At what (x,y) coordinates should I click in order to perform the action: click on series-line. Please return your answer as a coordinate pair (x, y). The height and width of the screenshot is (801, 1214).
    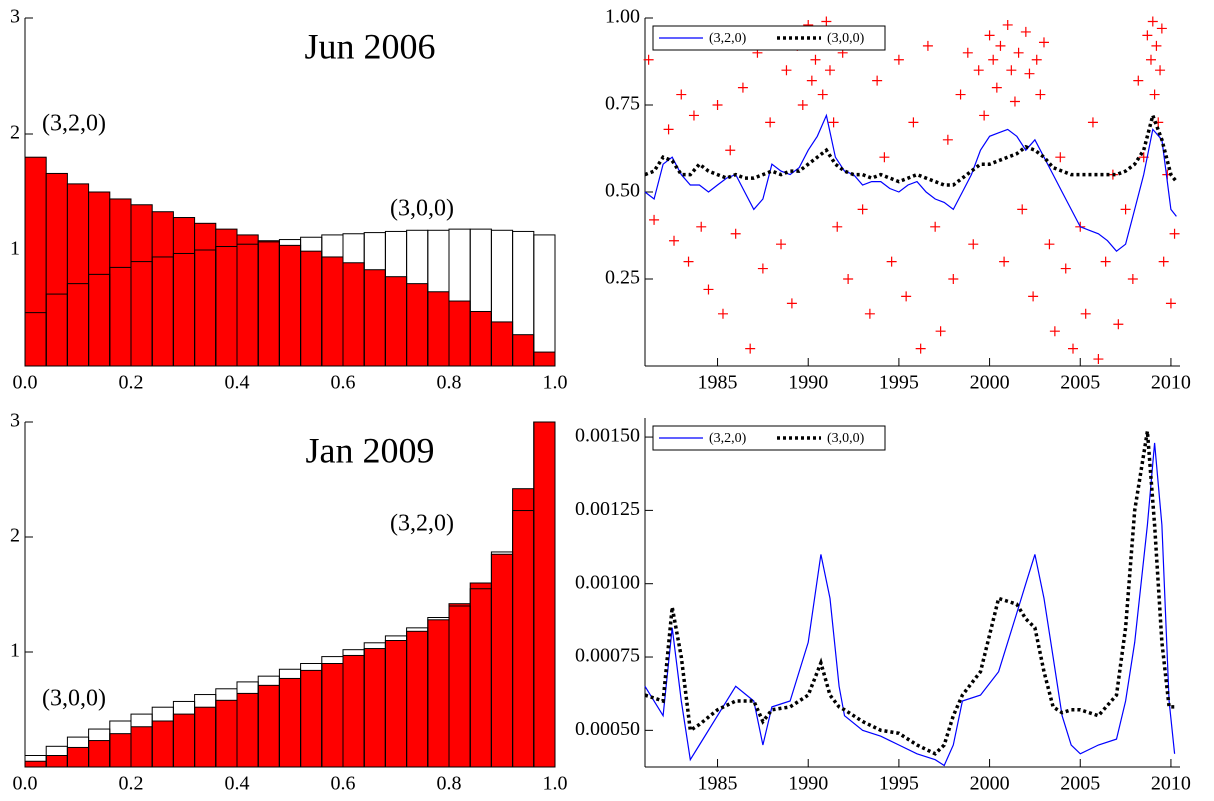
    Looking at the image, I should click on (911, 148).